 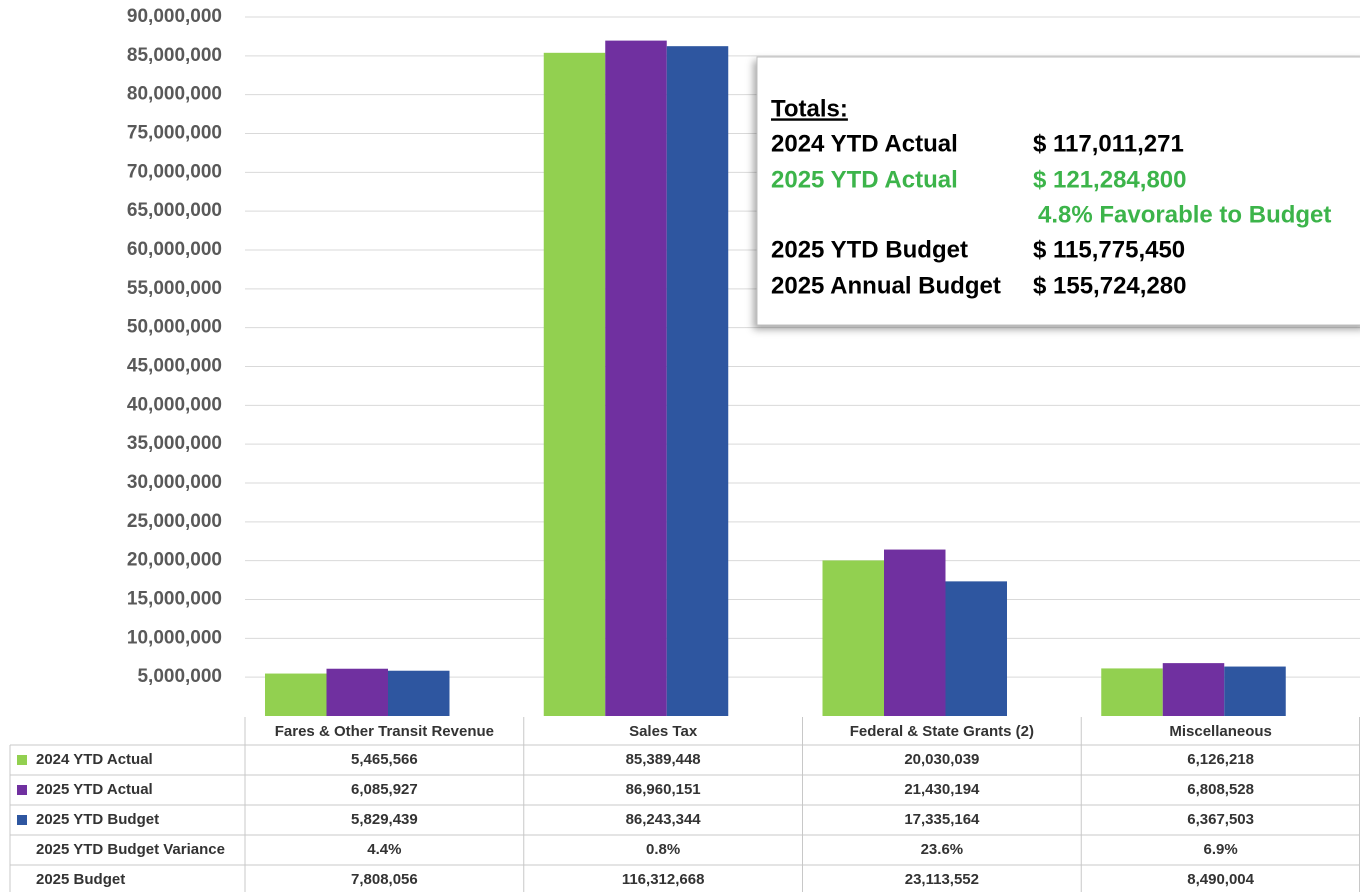 What do you see at coordinates (809, 108) in the screenshot?
I see `totals-title: Totals:` at bounding box center [809, 108].